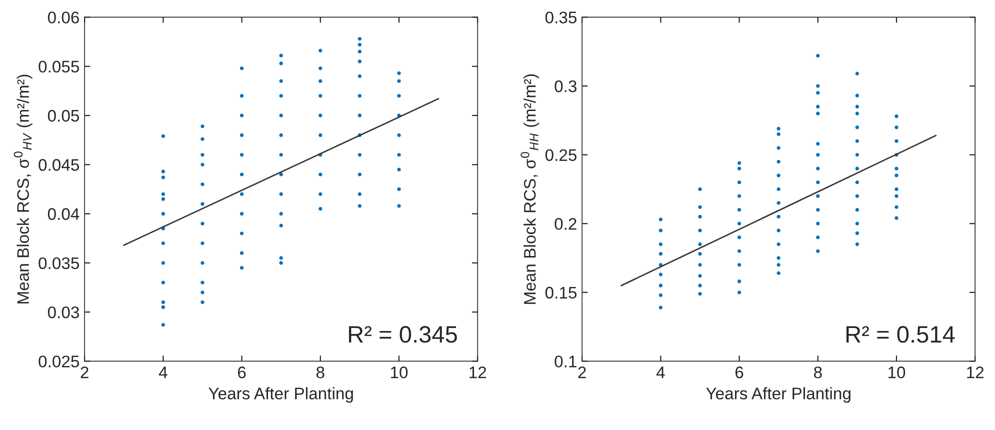  I want to click on y-axis-title: Mean Block RCS, σ$^{0}$$_{HH}$ (m²/m²), so click(530, 189).